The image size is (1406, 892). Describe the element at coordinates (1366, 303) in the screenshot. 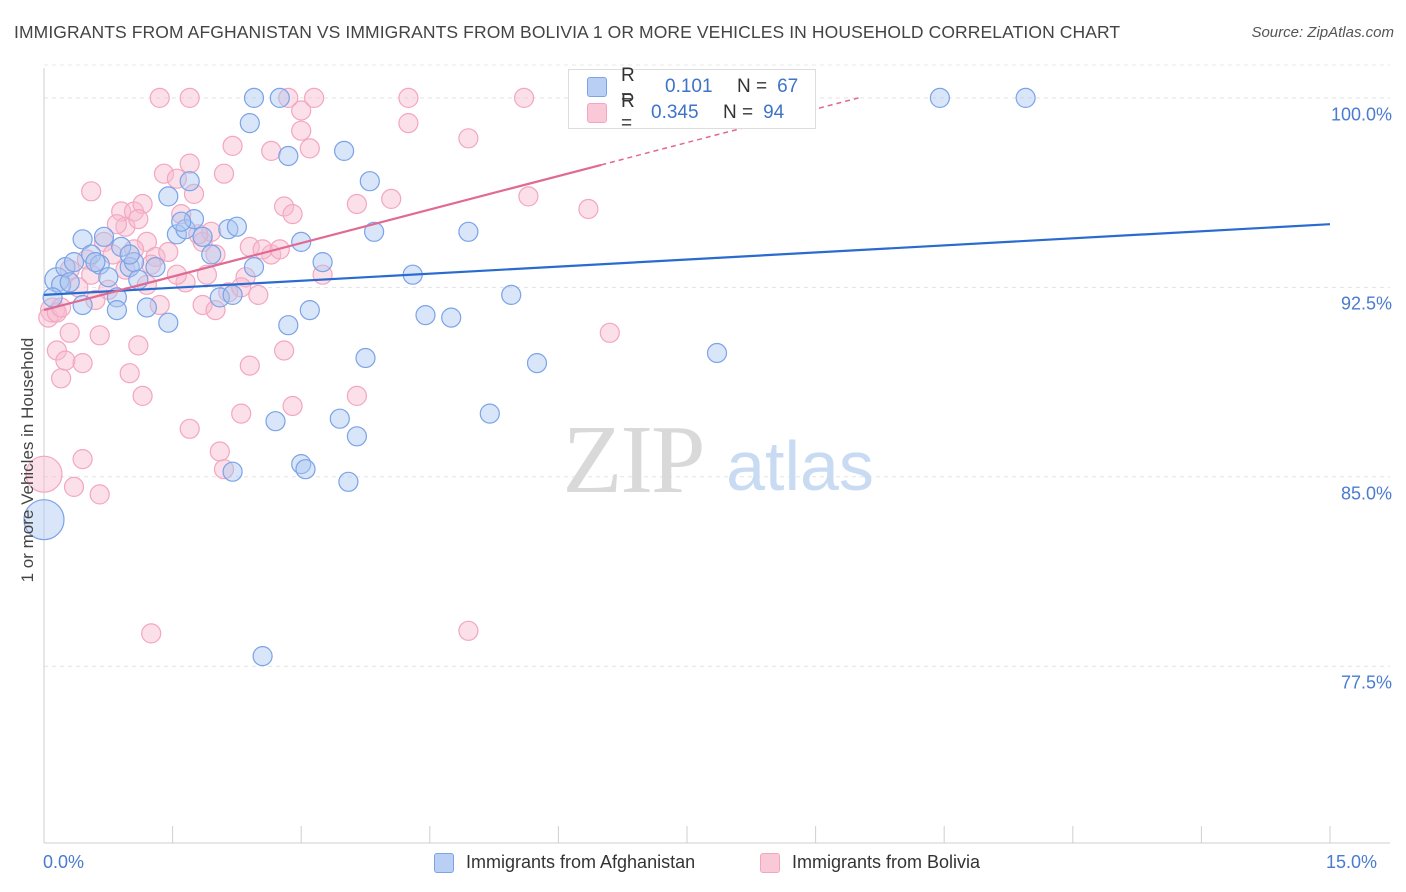

I see `y-tick-label: 92.5%` at that location.